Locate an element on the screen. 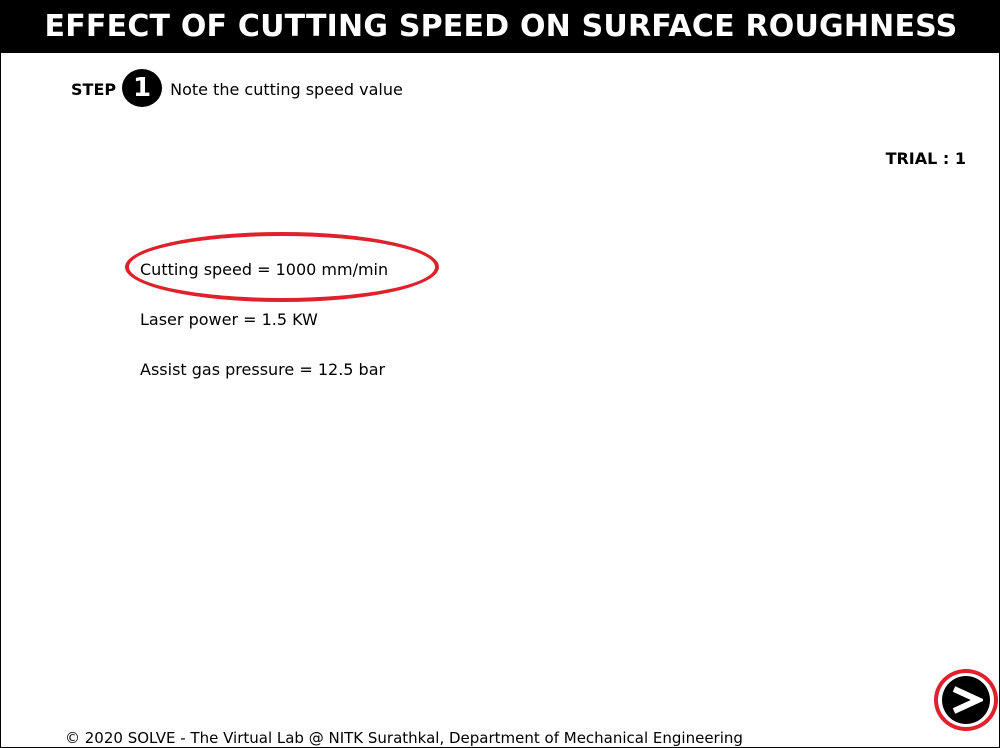 This screenshot has width=1000, height=748. step-indicator: STEP 1 Note the cutting speed value is located at coordinates (237, 88).